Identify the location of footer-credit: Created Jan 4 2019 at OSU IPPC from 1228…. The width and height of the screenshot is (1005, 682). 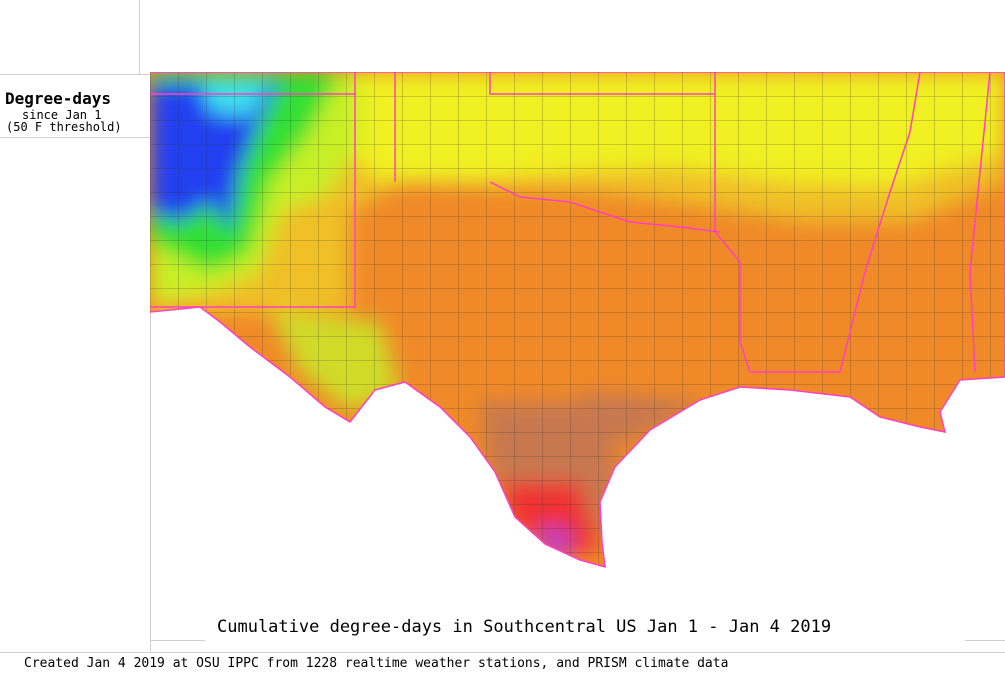
(376, 663).